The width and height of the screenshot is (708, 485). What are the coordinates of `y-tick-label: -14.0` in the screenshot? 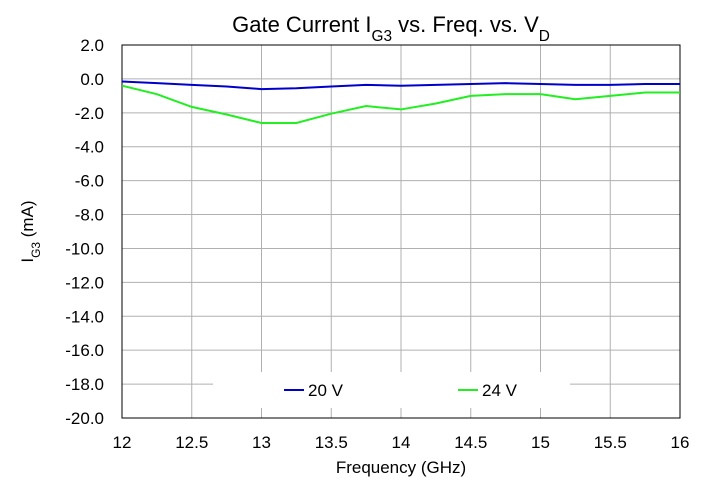 It's located at (84, 316).